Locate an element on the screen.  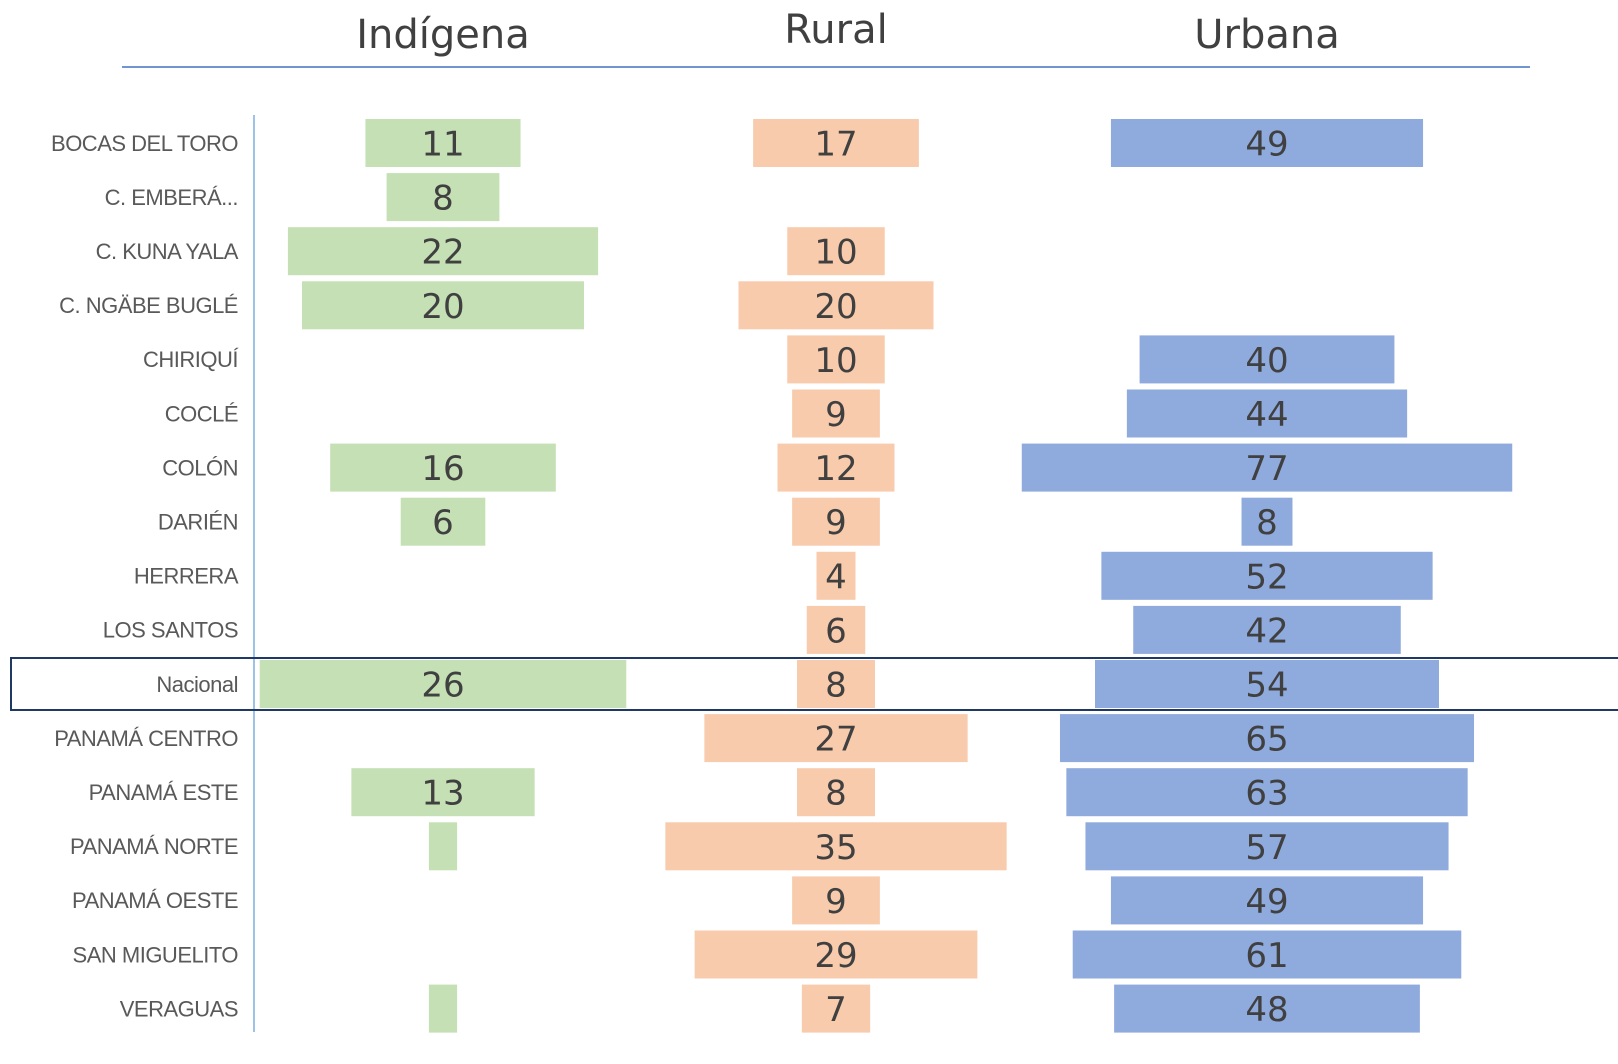
data-label: 57 is located at coordinates (1266, 848).